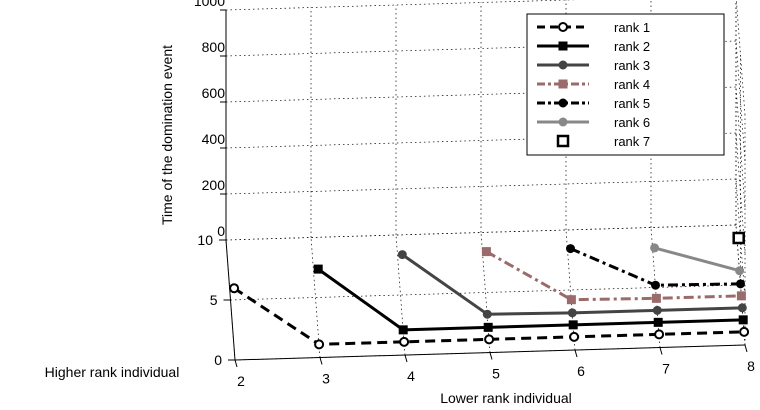  What do you see at coordinates (209, 4) in the screenshot?
I see `z-tick-label: 1000` at bounding box center [209, 4].